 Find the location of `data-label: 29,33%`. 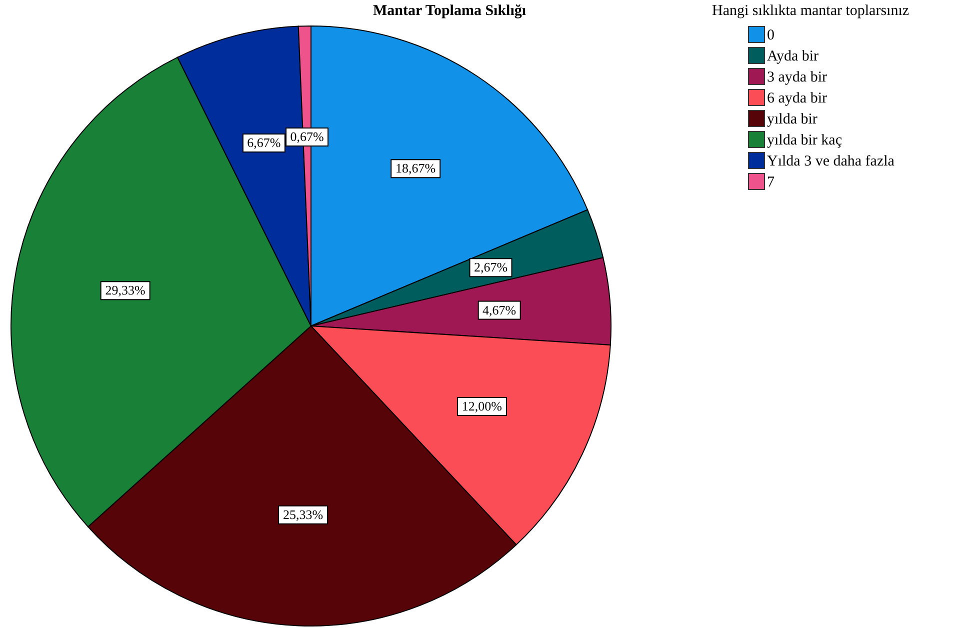

data-label: 29,33% is located at coordinates (125, 290).